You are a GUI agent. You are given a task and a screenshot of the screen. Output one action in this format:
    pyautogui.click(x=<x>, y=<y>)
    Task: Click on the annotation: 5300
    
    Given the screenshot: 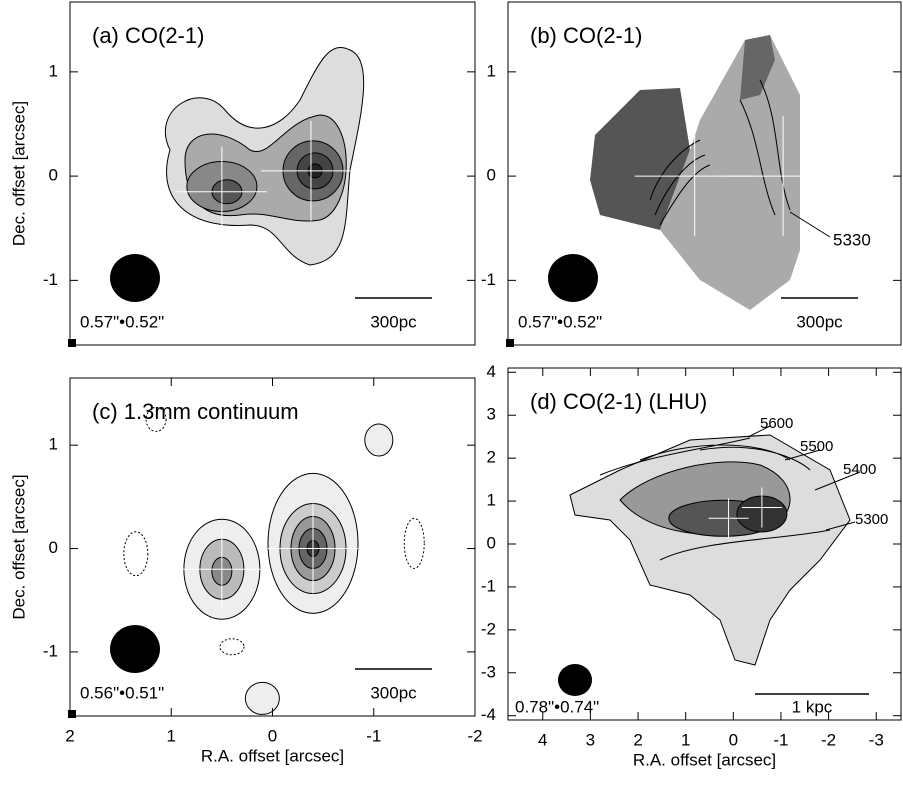 What is the action you would take?
    pyautogui.click(x=871, y=519)
    